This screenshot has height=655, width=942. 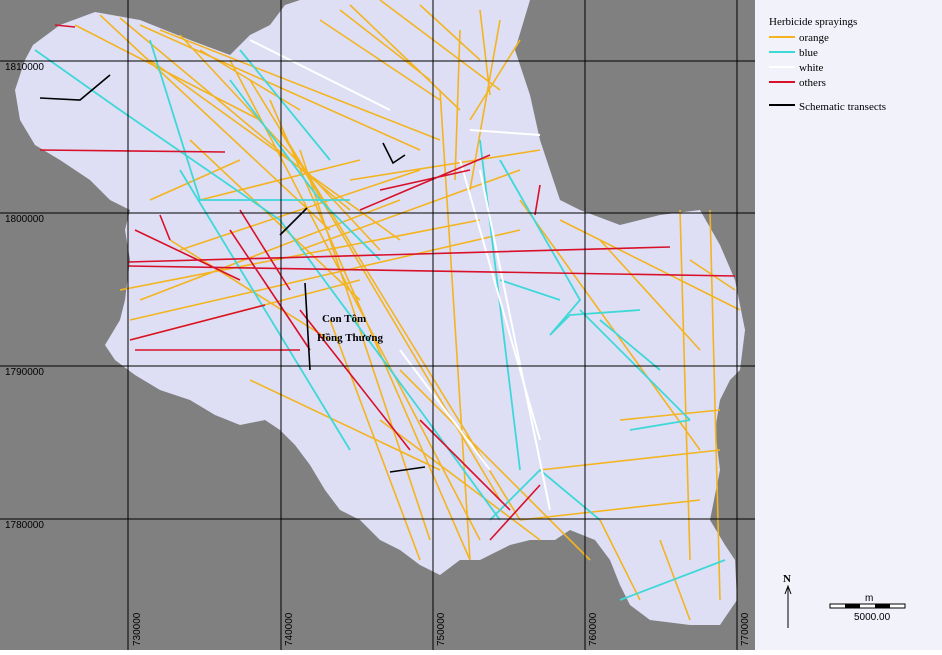 What do you see at coordinates (289, 629) in the screenshot?
I see `easting-label: 740000` at bounding box center [289, 629].